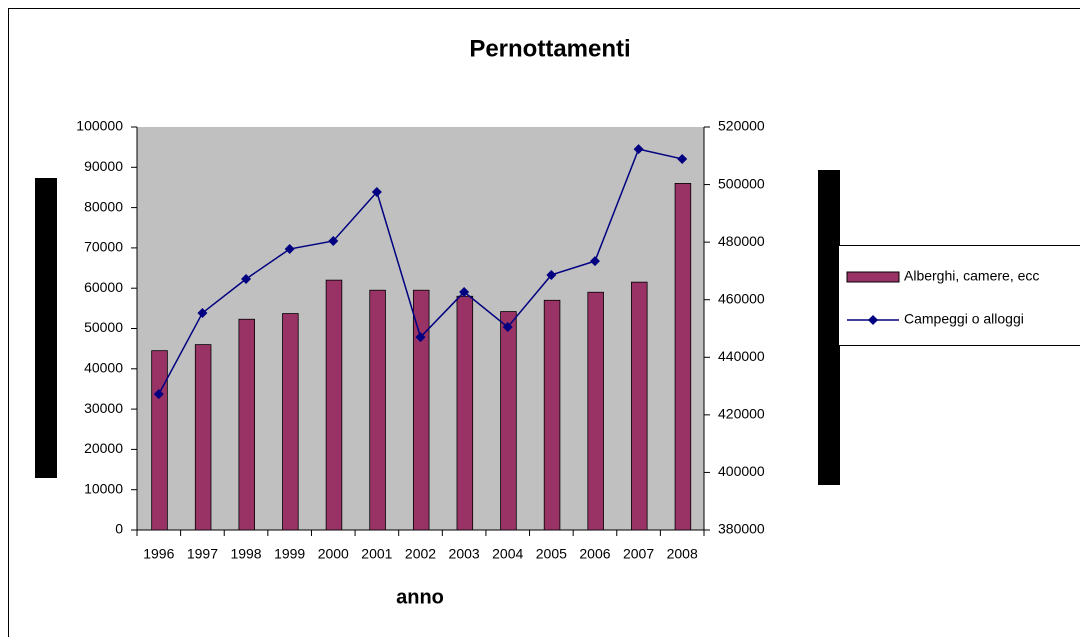  Describe the element at coordinates (741, 471) in the screenshot. I see `y2-tick-label: 400000` at that location.